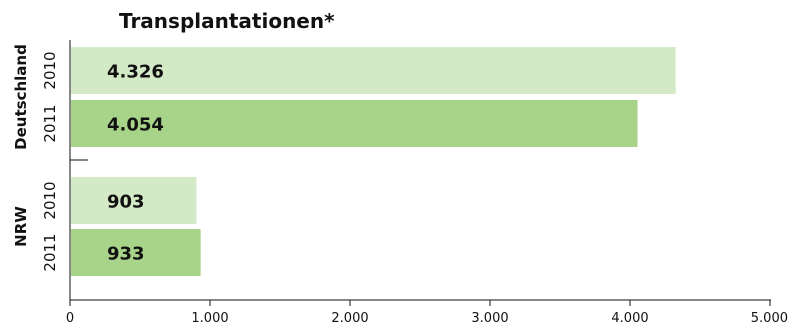 The width and height of the screenshot is (793, 329). I want to click on bar-value-label-deutschland-2010: 4.326, so click(135, 72).